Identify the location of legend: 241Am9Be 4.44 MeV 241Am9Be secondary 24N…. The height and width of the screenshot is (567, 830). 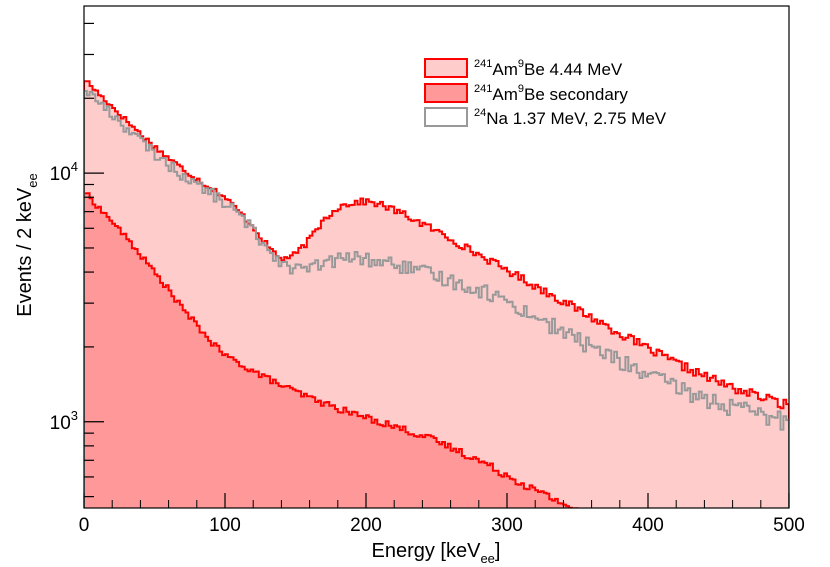
(545, 93).